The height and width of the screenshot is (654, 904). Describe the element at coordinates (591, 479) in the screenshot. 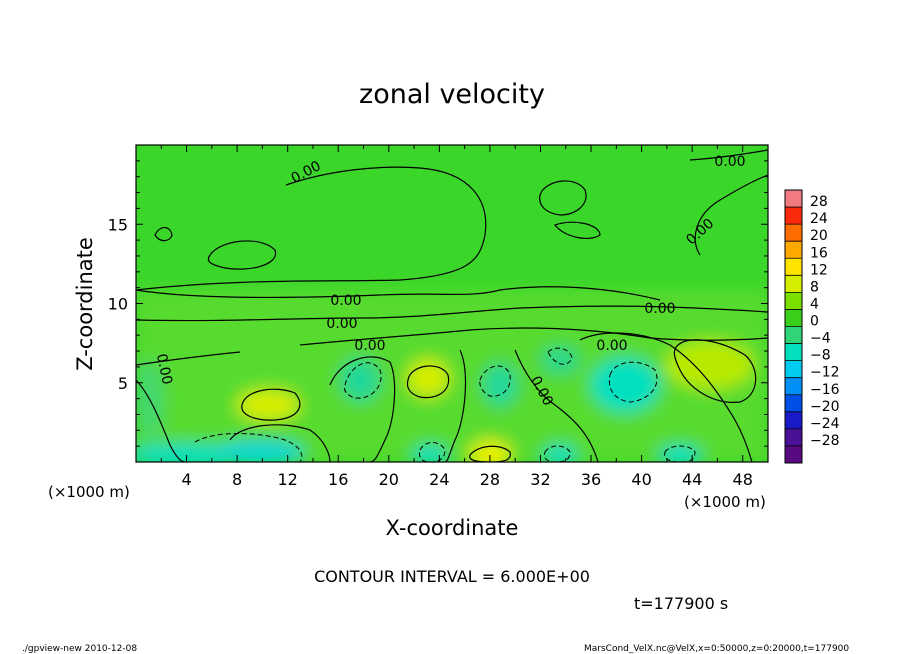

I see `x-tick-label: 36` at that location.